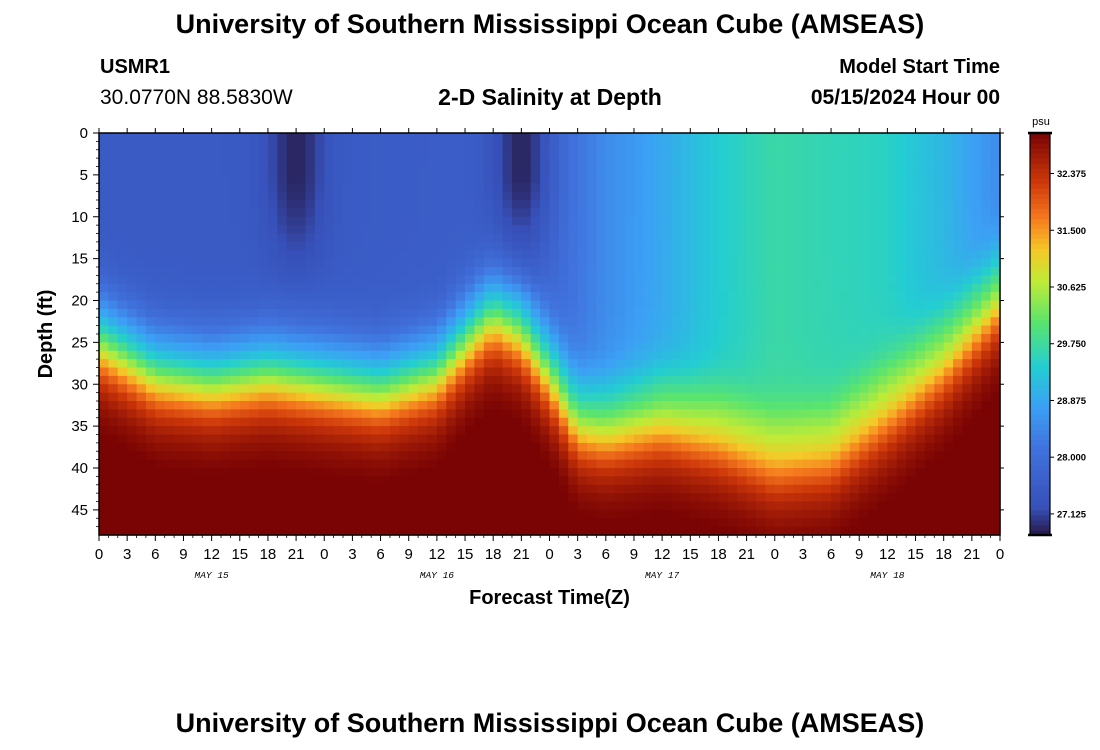 This screenshot has height=750, width=1100. Describe the element at coordinates (183, 554) in the screenshot. I see `x-tick-label: 9` at that location.